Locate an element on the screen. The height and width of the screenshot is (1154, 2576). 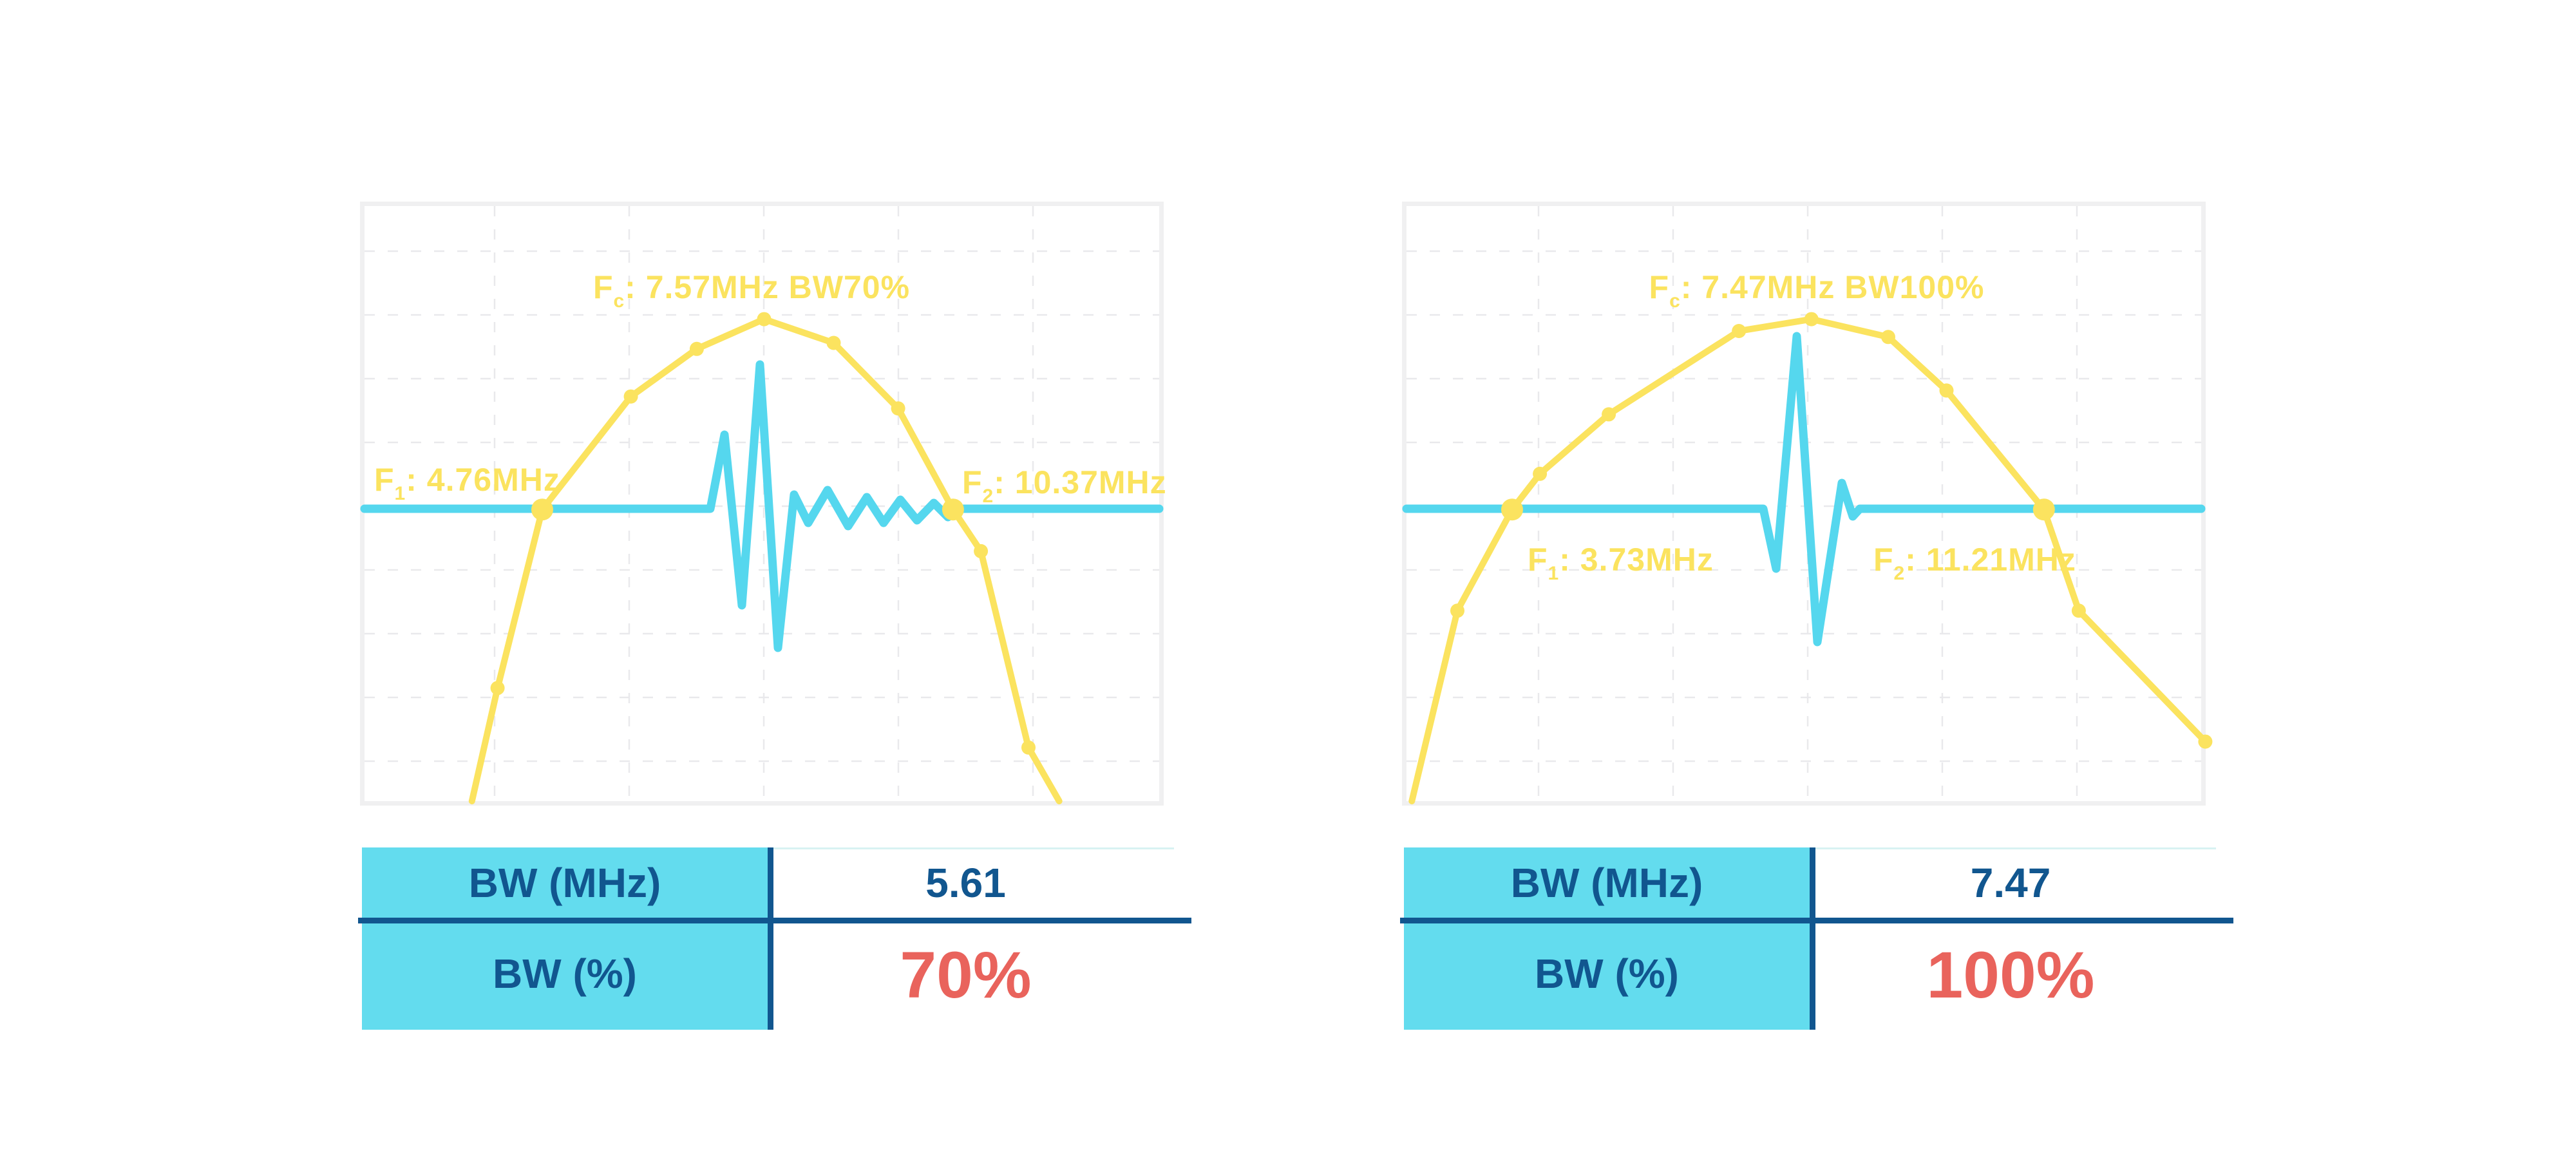
fc-value-text: : 7.57MHz BW70% is located at coordinates (768, 287).